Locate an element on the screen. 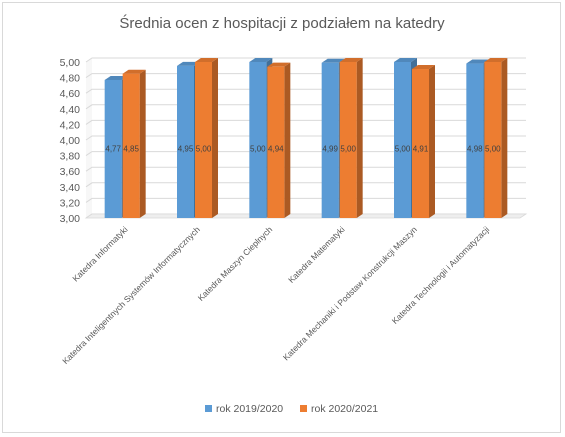  y-tick-label: 3,60 is located at coordinates (70, 172).